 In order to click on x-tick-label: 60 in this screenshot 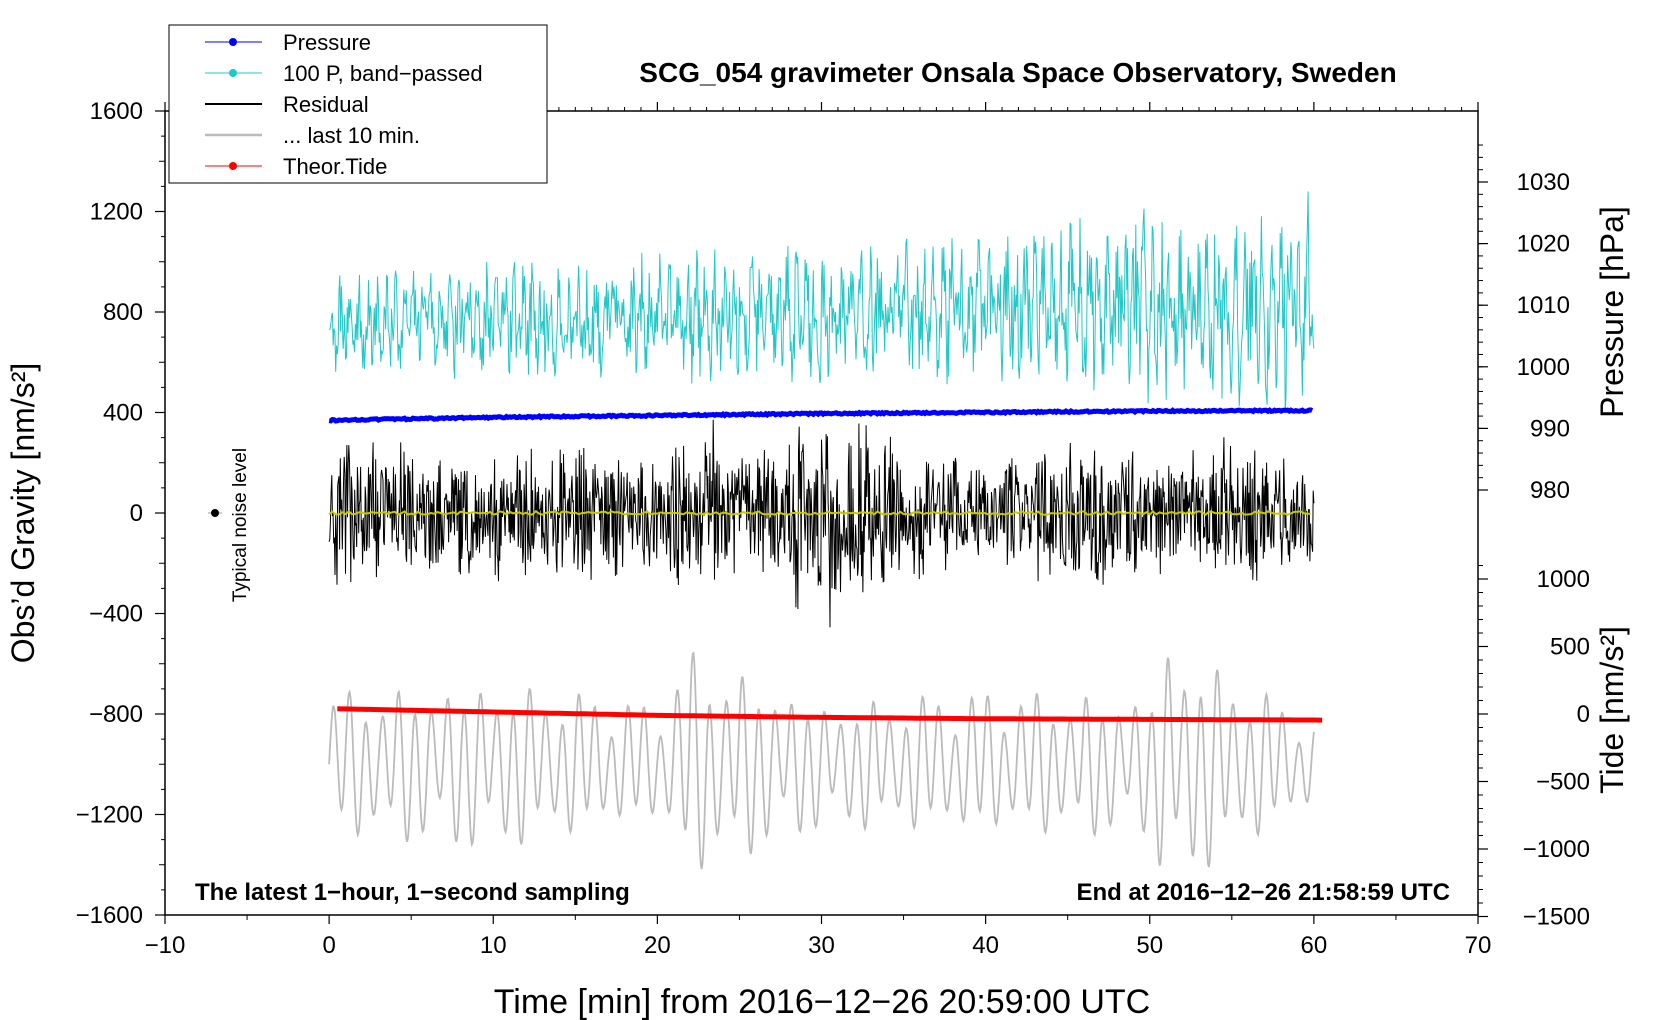, I will do `click(1314, 945)`.